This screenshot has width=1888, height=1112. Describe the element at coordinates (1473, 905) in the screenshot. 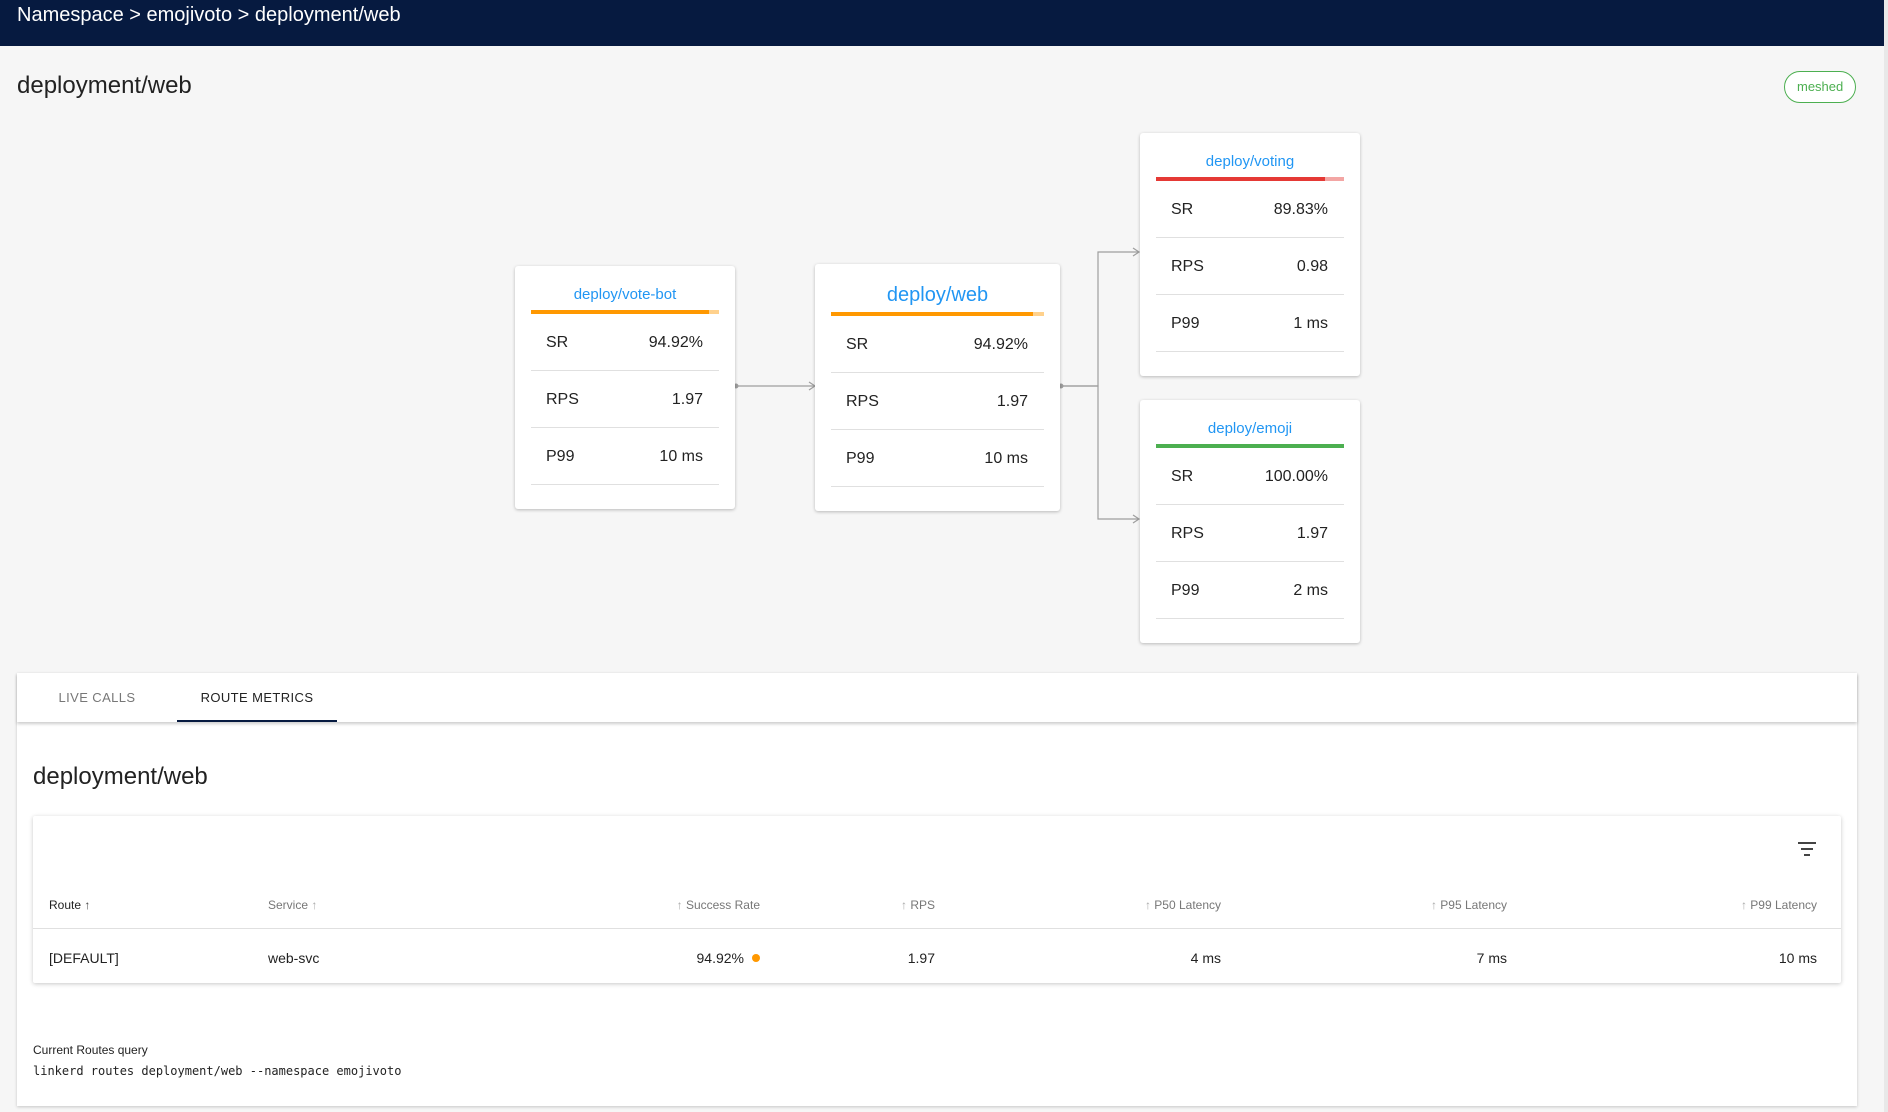

I see `column-header-label: P95 Latency` at that location.